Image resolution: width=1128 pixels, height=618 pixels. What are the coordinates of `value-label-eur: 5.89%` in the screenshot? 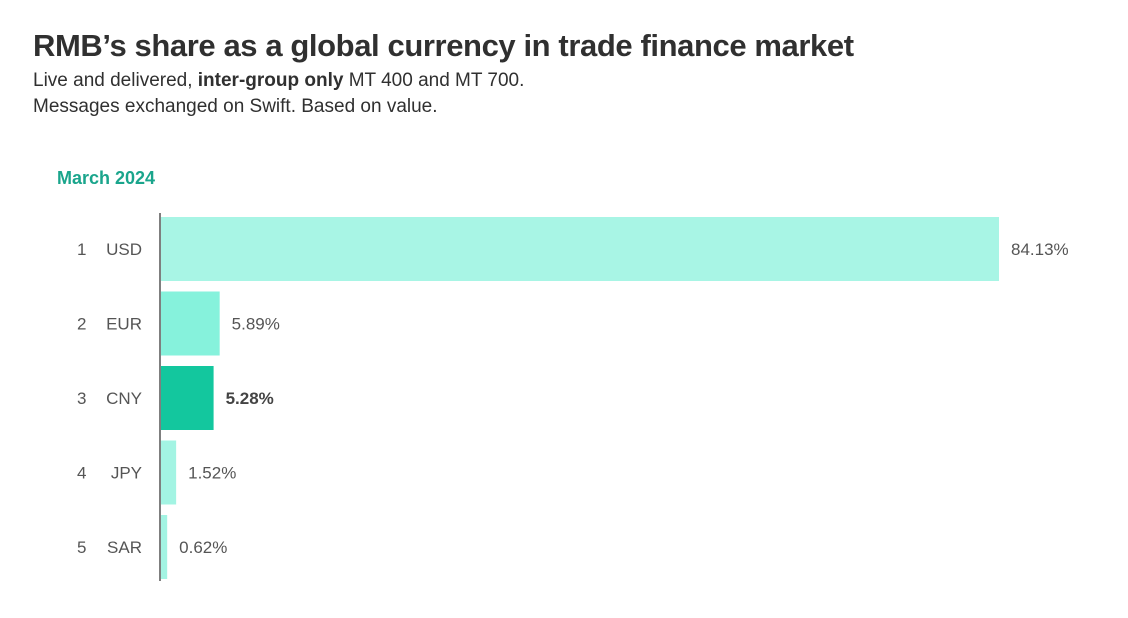 It's located at (256, 324).